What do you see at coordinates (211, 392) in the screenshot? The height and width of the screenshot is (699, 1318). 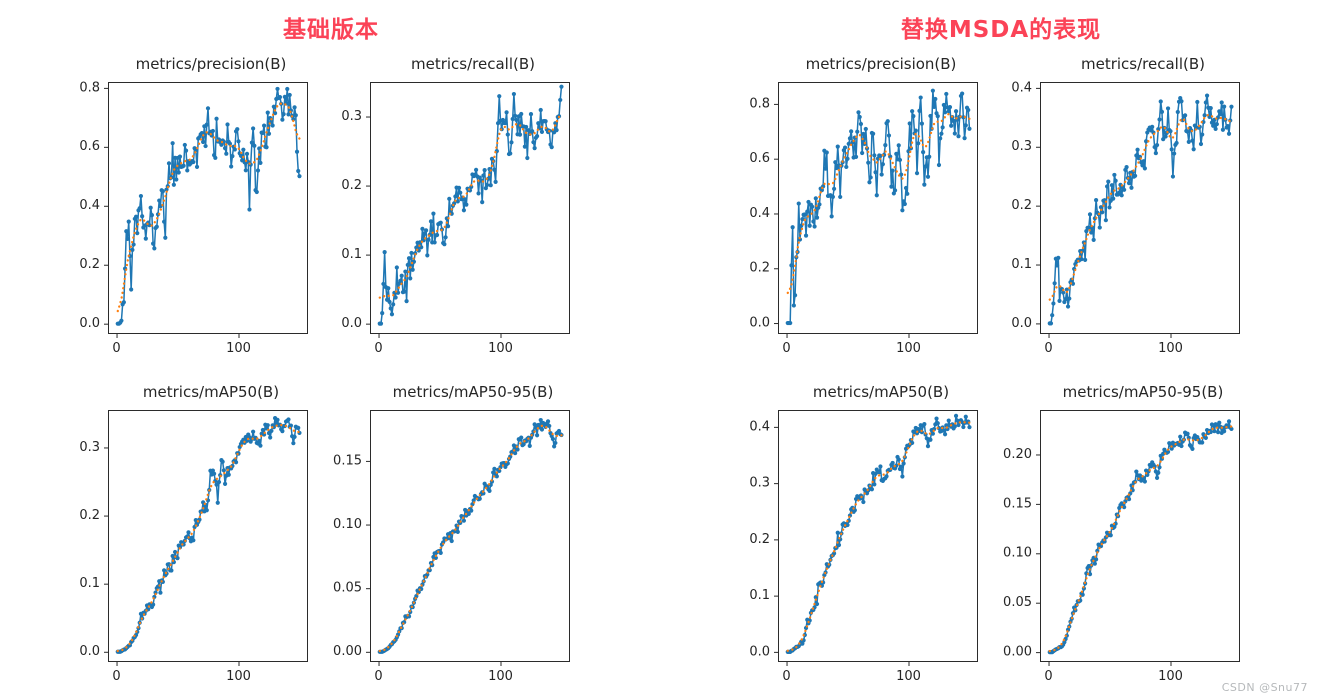 I see `subplot-title-base-map50: metrics/mAP50(B)` at bounding box center [211, 392].